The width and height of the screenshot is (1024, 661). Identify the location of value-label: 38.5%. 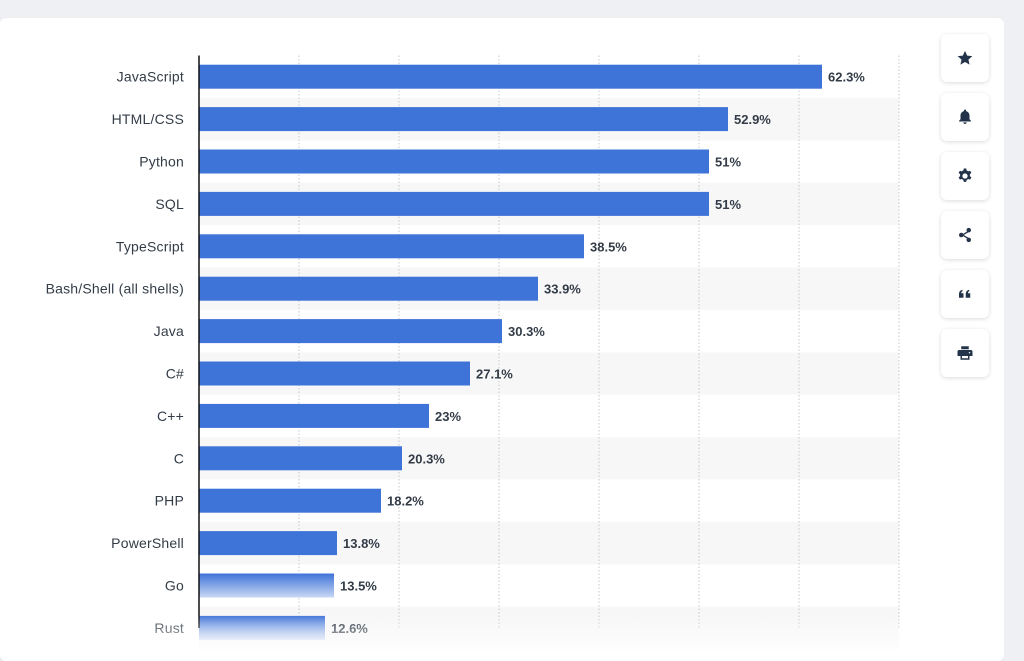
(608, 246).